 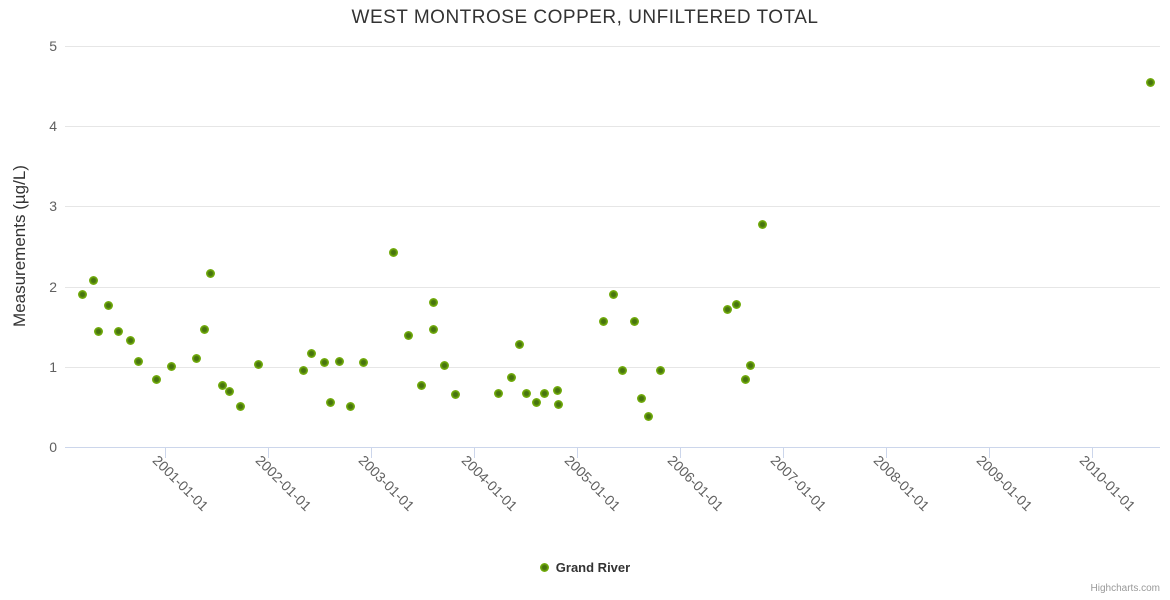 I want to click on x-axis-tick-label: 2002-01-01, so click(x=283, y=483).